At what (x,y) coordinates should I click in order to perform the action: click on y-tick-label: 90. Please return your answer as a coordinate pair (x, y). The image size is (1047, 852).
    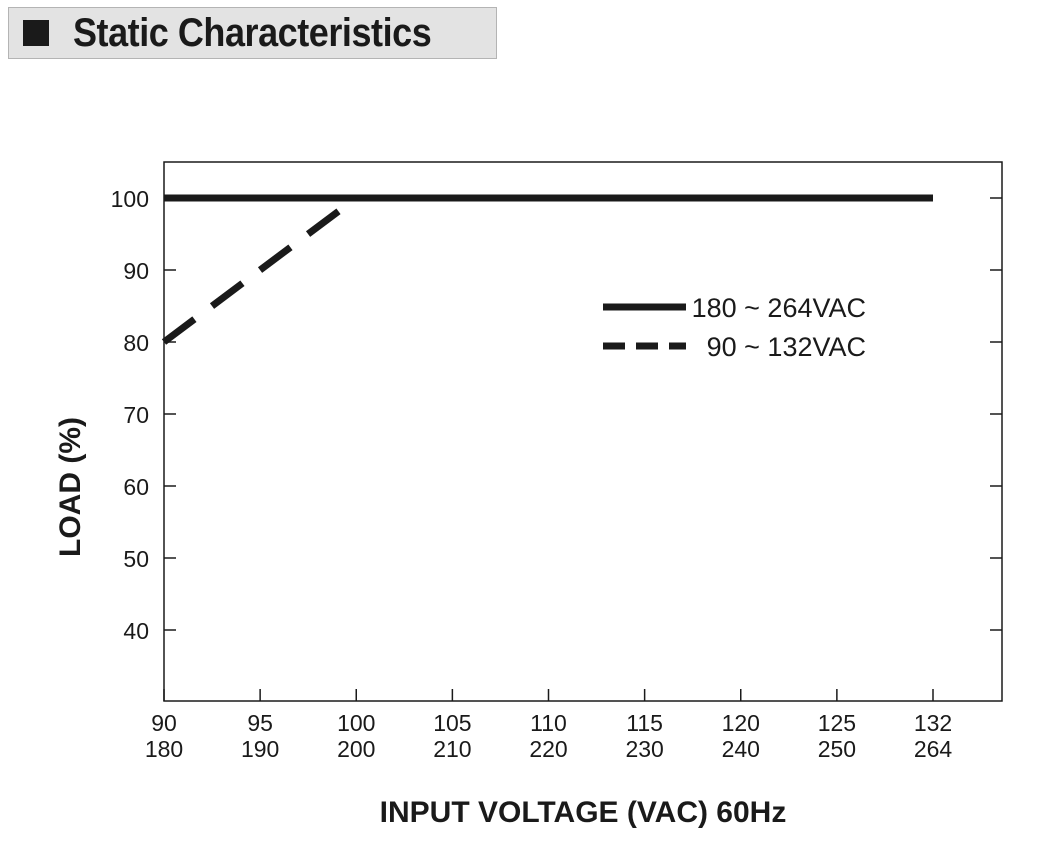
    Looking at the image, I should click on (136, 271).